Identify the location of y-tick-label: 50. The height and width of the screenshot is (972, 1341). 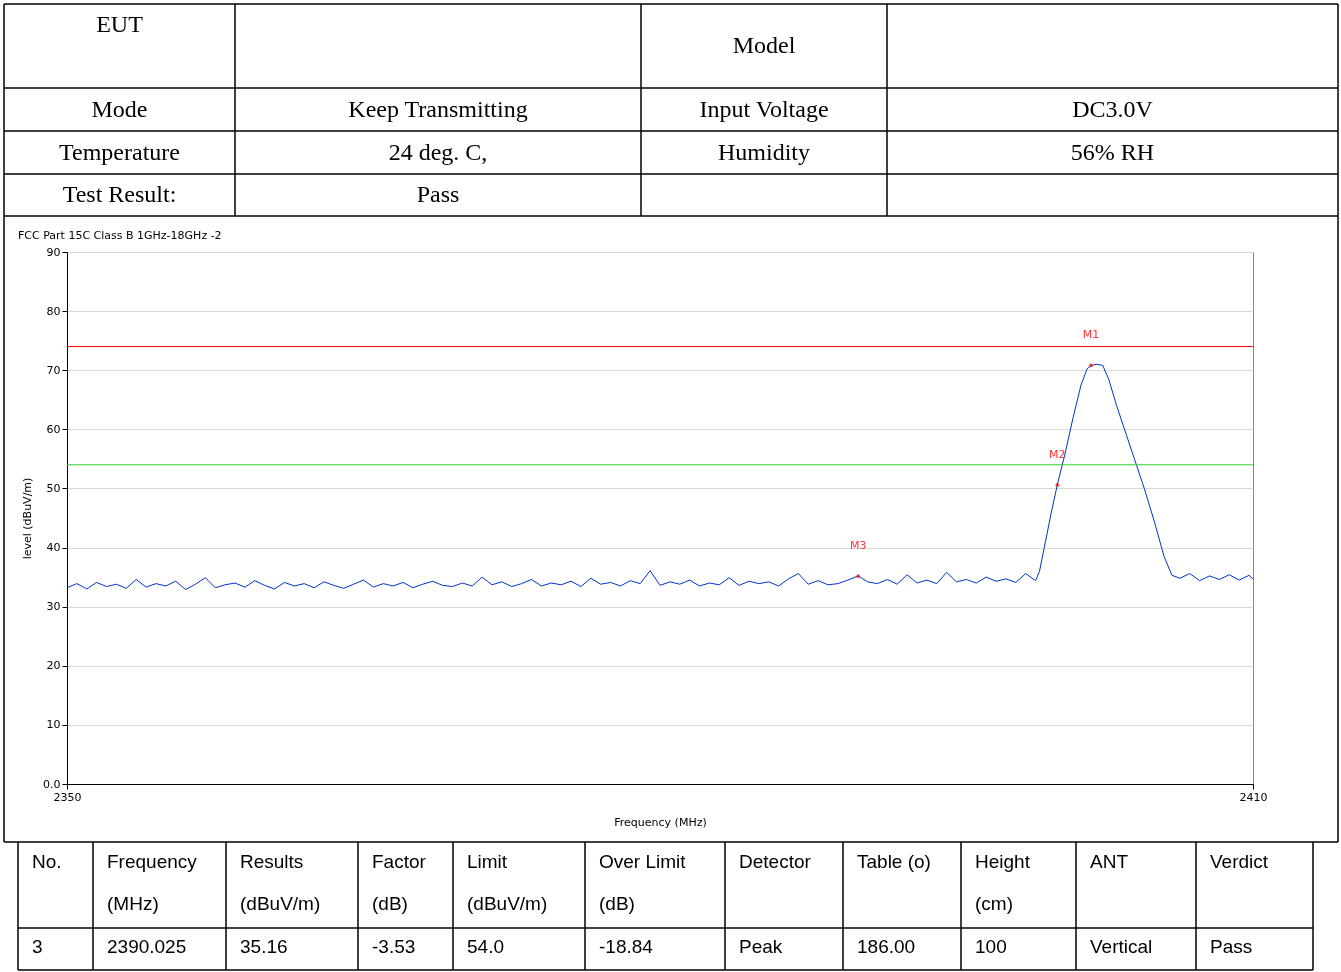
(53, 488).